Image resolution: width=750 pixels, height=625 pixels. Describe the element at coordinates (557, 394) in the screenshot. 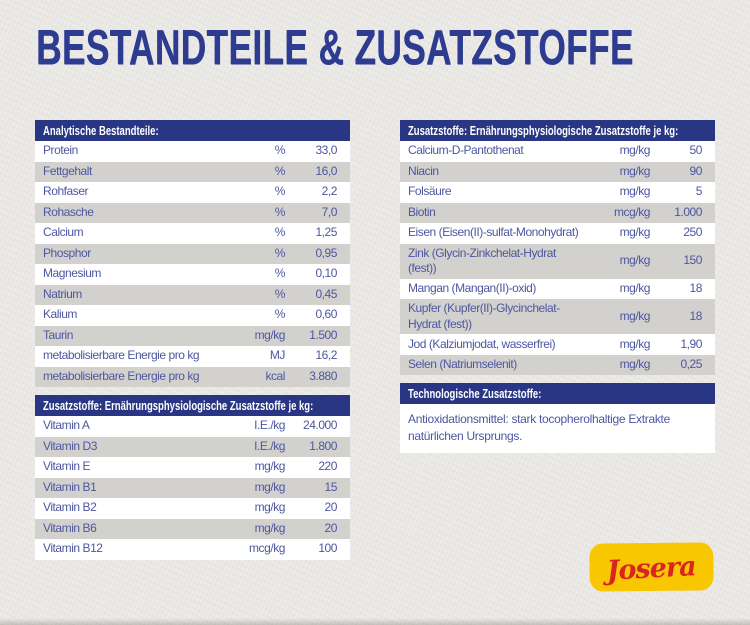

I see `technological-table-header: Technologische Zusatzstoffe:` at that location.